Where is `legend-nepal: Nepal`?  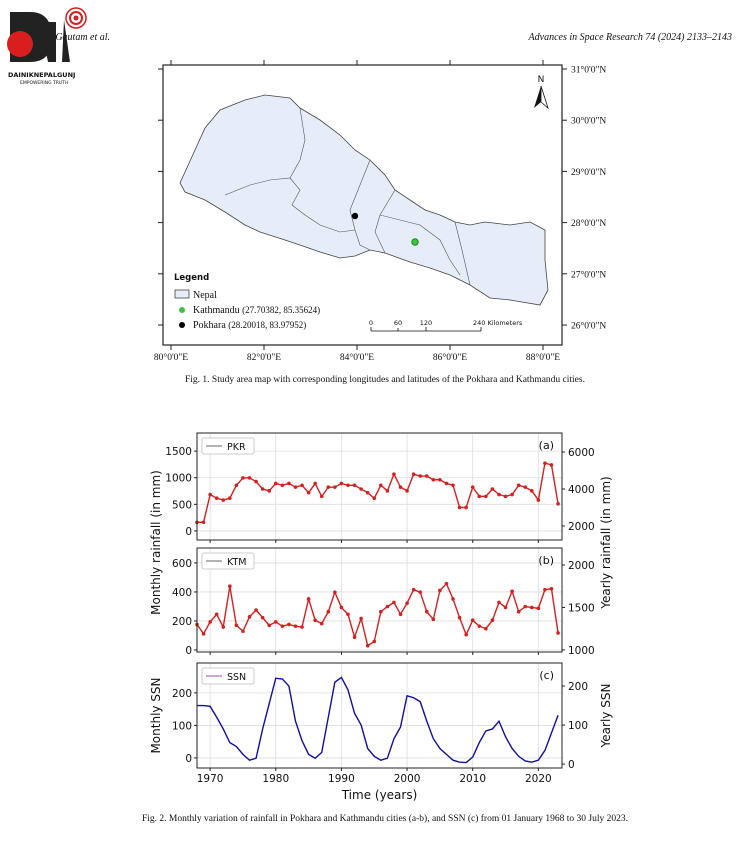
legend-nepal: Nepal is located at coordinates (205, 295).